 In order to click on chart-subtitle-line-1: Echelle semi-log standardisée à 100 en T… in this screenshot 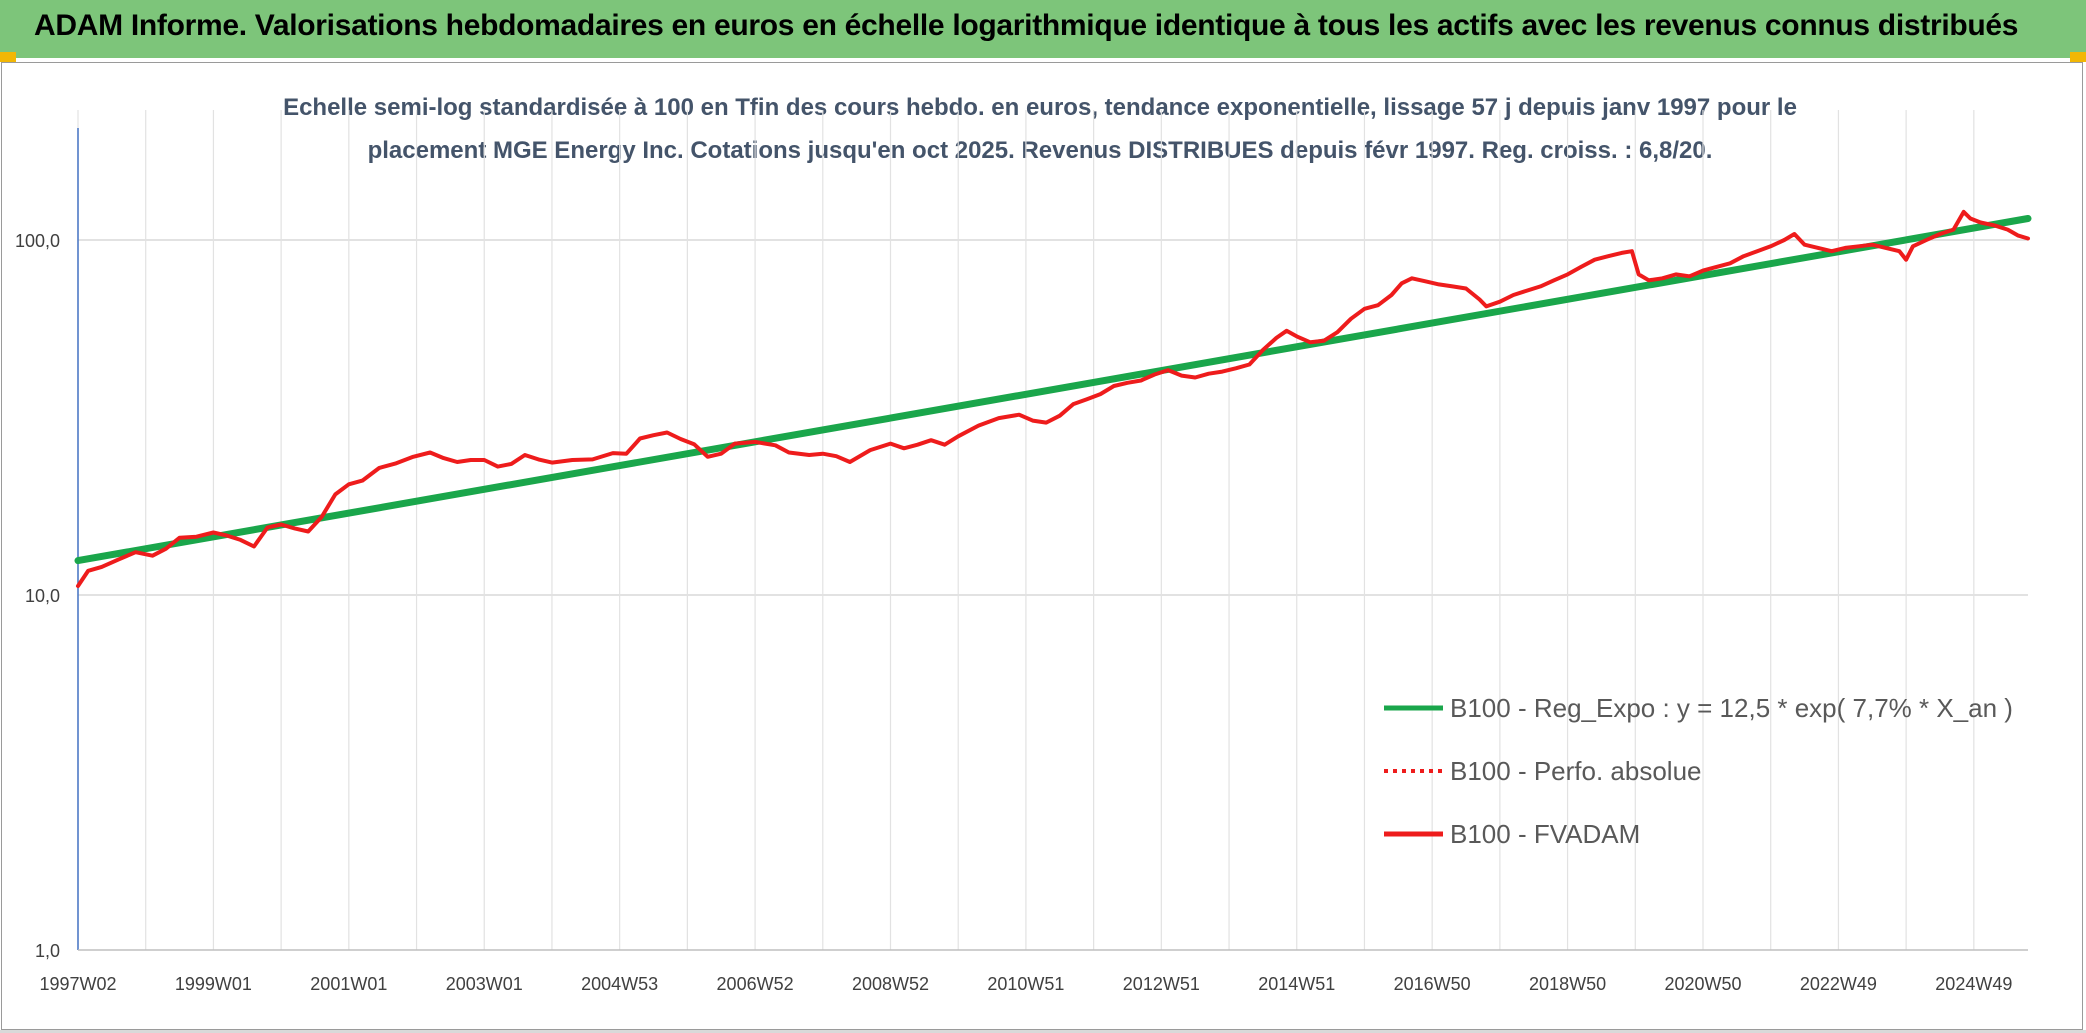, I will do `click(1040, 107)`.